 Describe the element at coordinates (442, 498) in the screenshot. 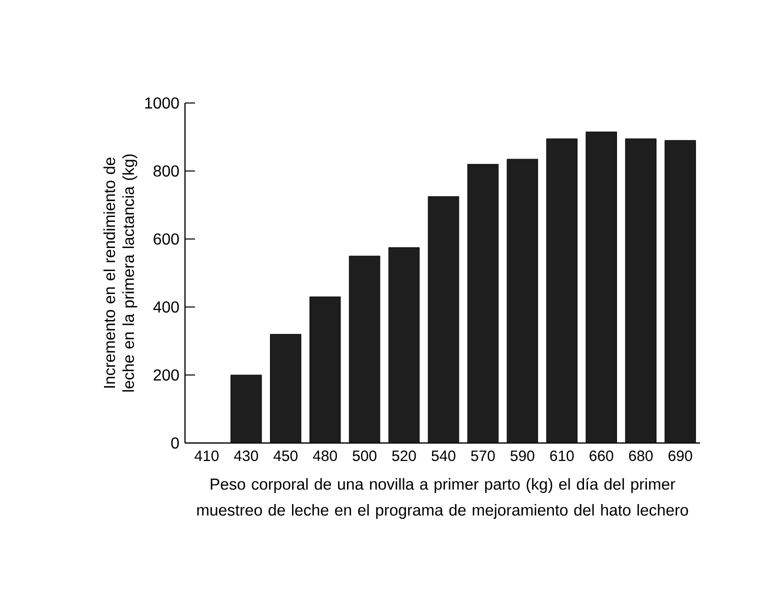

I see `x-axis-title: Peso corporal de una novilla a primer parto (kg) el día del primer muestreo de leche en el programa de mejoramiento del hato lechero` at that location.